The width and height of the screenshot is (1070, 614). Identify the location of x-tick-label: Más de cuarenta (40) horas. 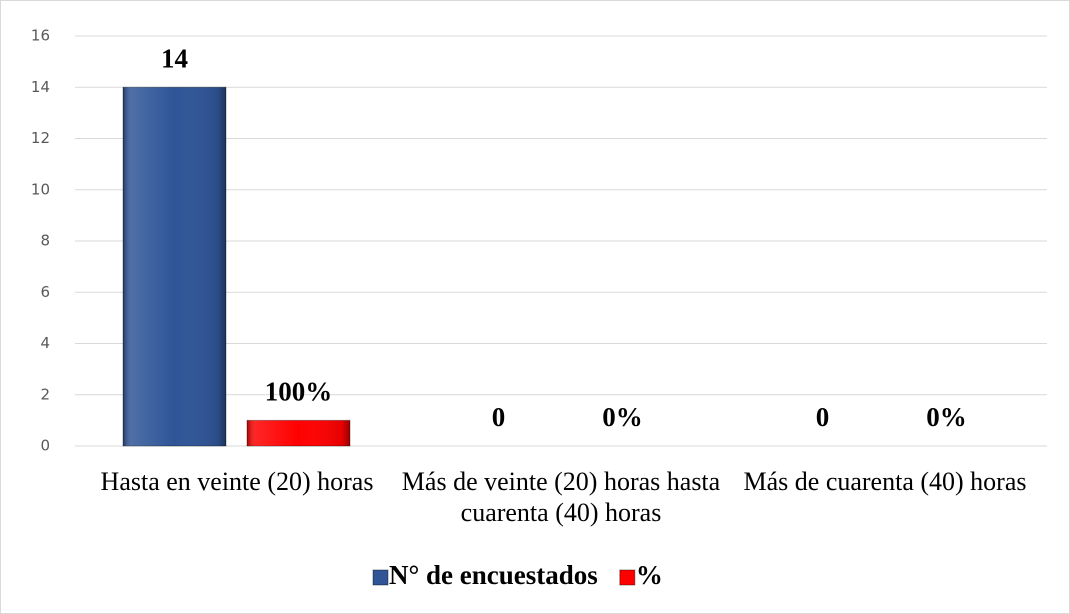
(885, 481).